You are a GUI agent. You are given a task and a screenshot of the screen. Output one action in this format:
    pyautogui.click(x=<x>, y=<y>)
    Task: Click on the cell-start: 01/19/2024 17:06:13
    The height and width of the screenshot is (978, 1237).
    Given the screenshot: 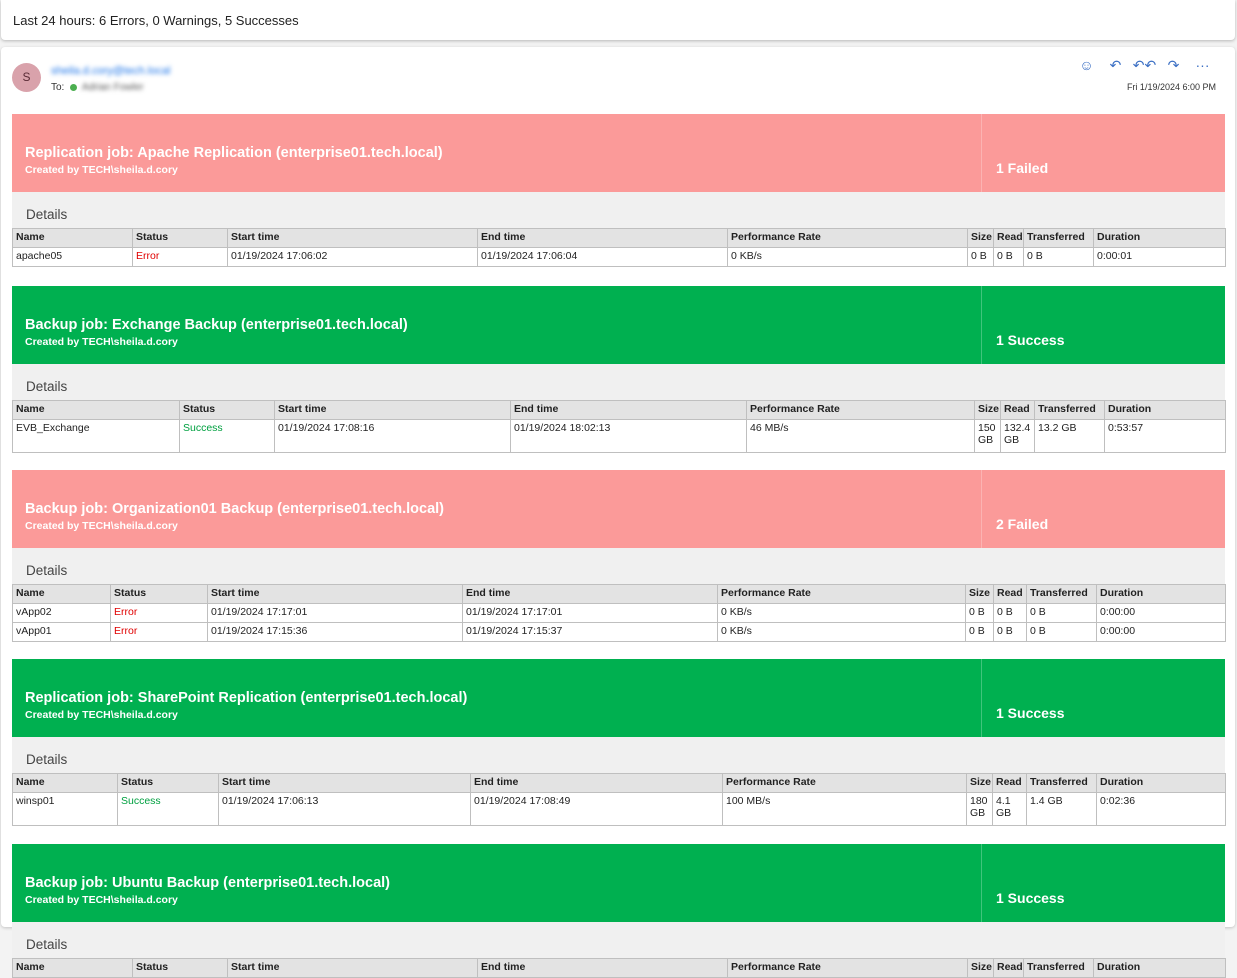 What is the action you would take?
    pyautogui.click(x=344, y=809)
    